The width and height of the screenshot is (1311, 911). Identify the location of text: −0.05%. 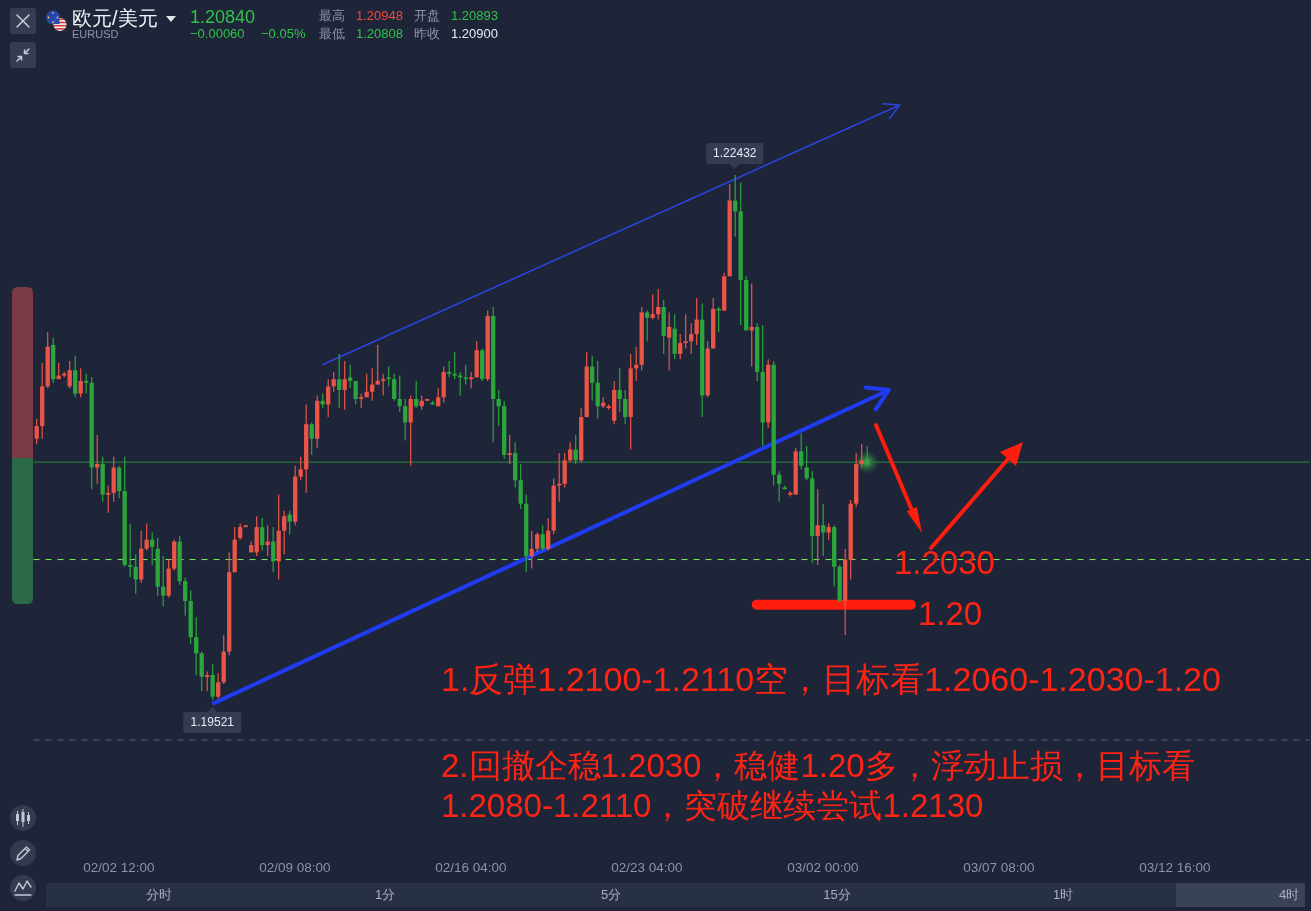
(283, 33).